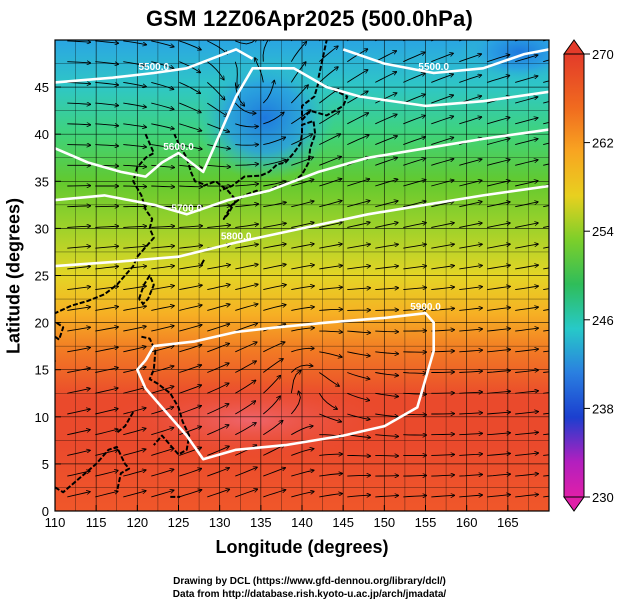  Describe the element at coordinates (574, 275) in the screenshot. I see `colorbar-body` at that location.